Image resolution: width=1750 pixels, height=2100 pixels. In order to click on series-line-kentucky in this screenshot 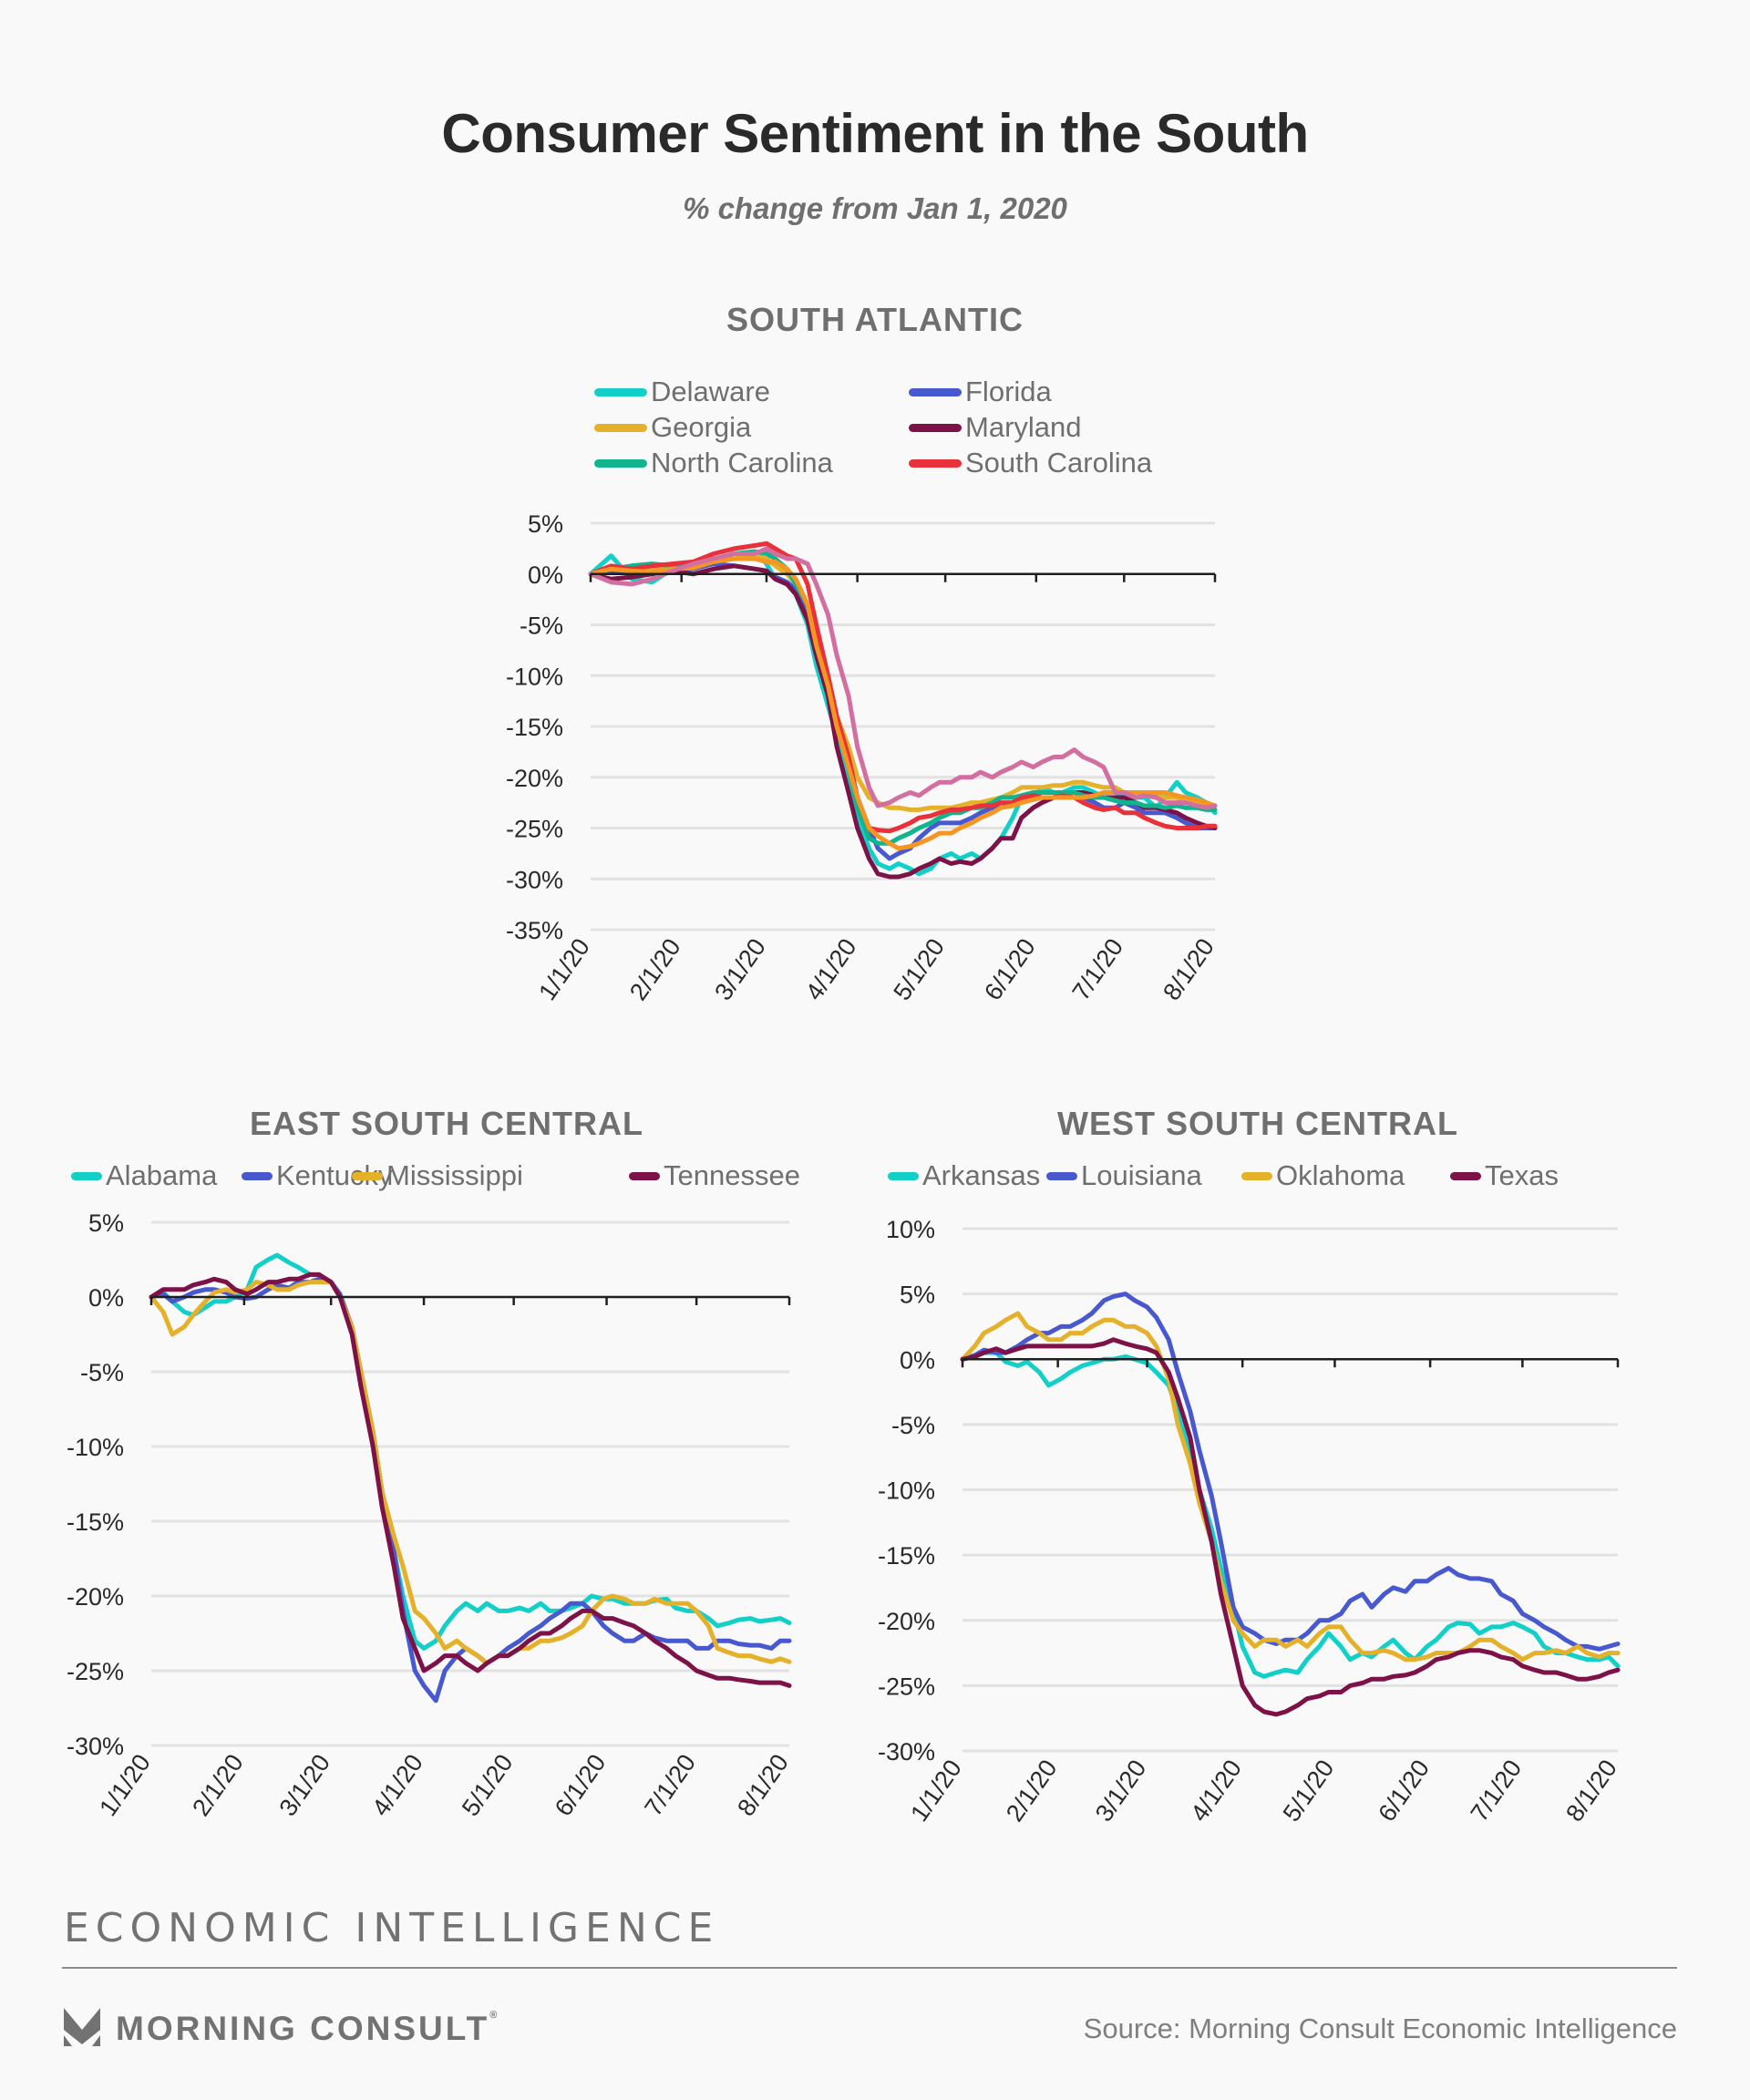, I will do `click(470, 1490)`.